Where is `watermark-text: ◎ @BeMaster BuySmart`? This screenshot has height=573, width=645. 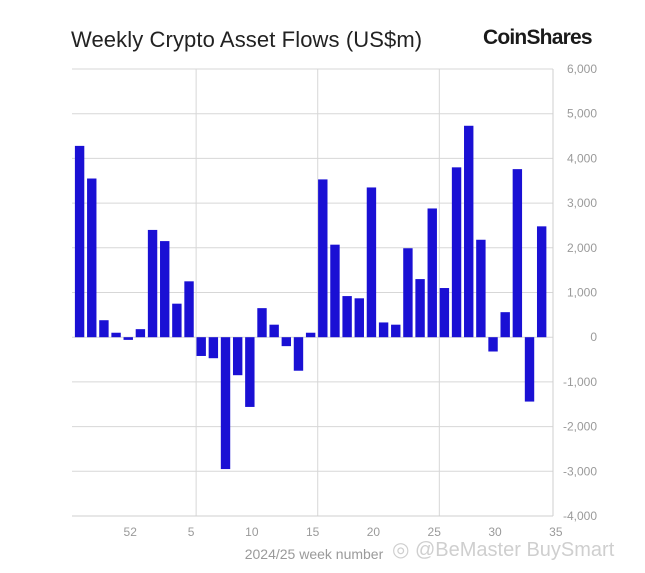
watermark-text: ◎ @BeMaster BuySmart is located at coordinates (503, 550).